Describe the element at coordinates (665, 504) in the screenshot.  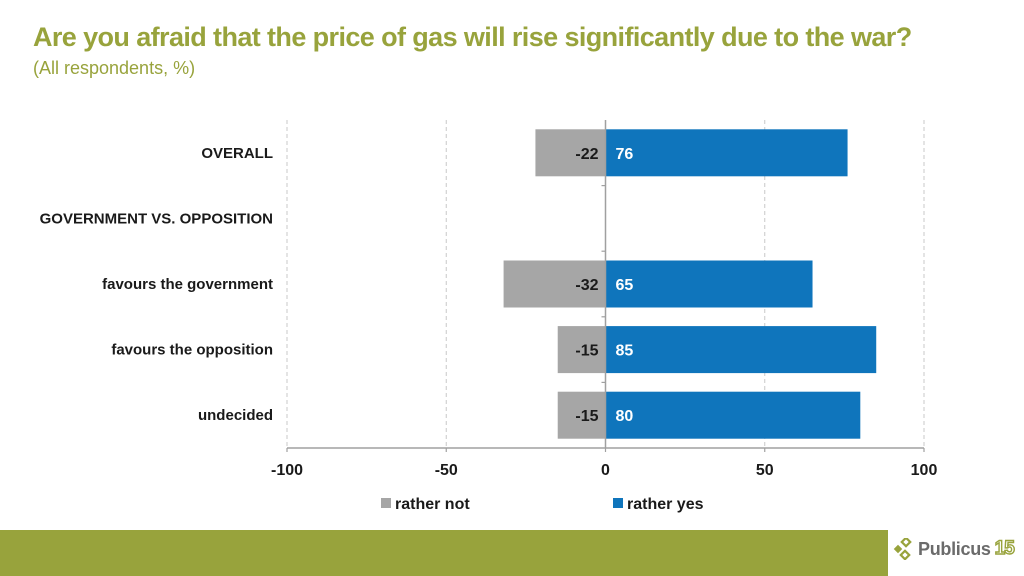
I see `legend-label: rather yes` at that location.